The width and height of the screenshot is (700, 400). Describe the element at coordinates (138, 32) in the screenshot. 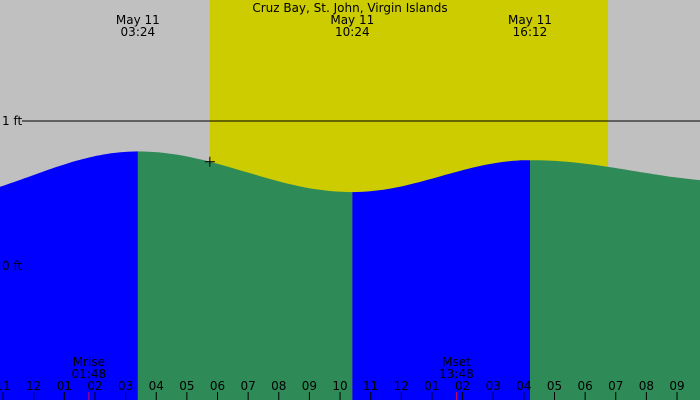

I see `tide-event-time: 03:24` at that location.